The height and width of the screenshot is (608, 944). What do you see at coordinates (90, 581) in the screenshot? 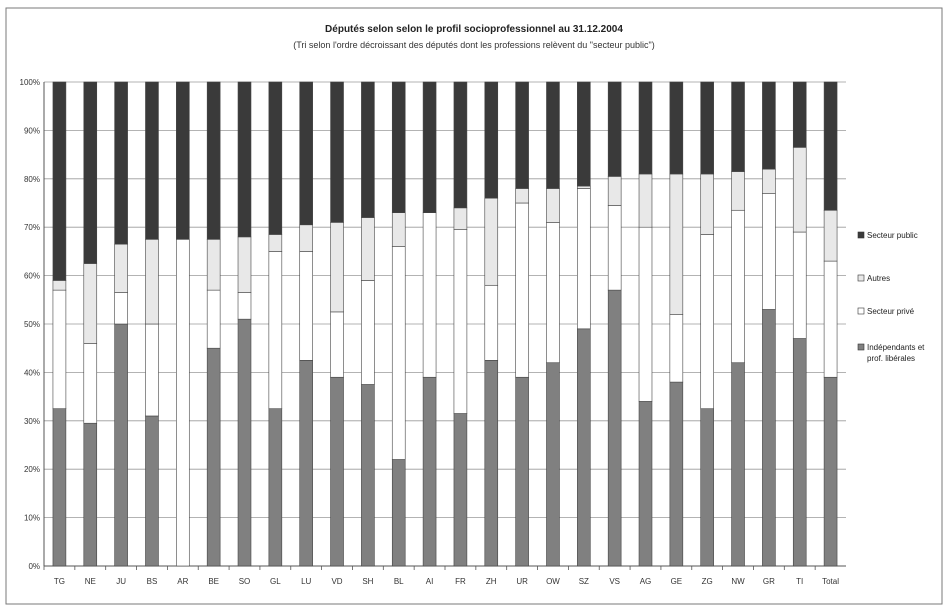
I see `x-tick-label: NE` at bounding box center [90, 581].